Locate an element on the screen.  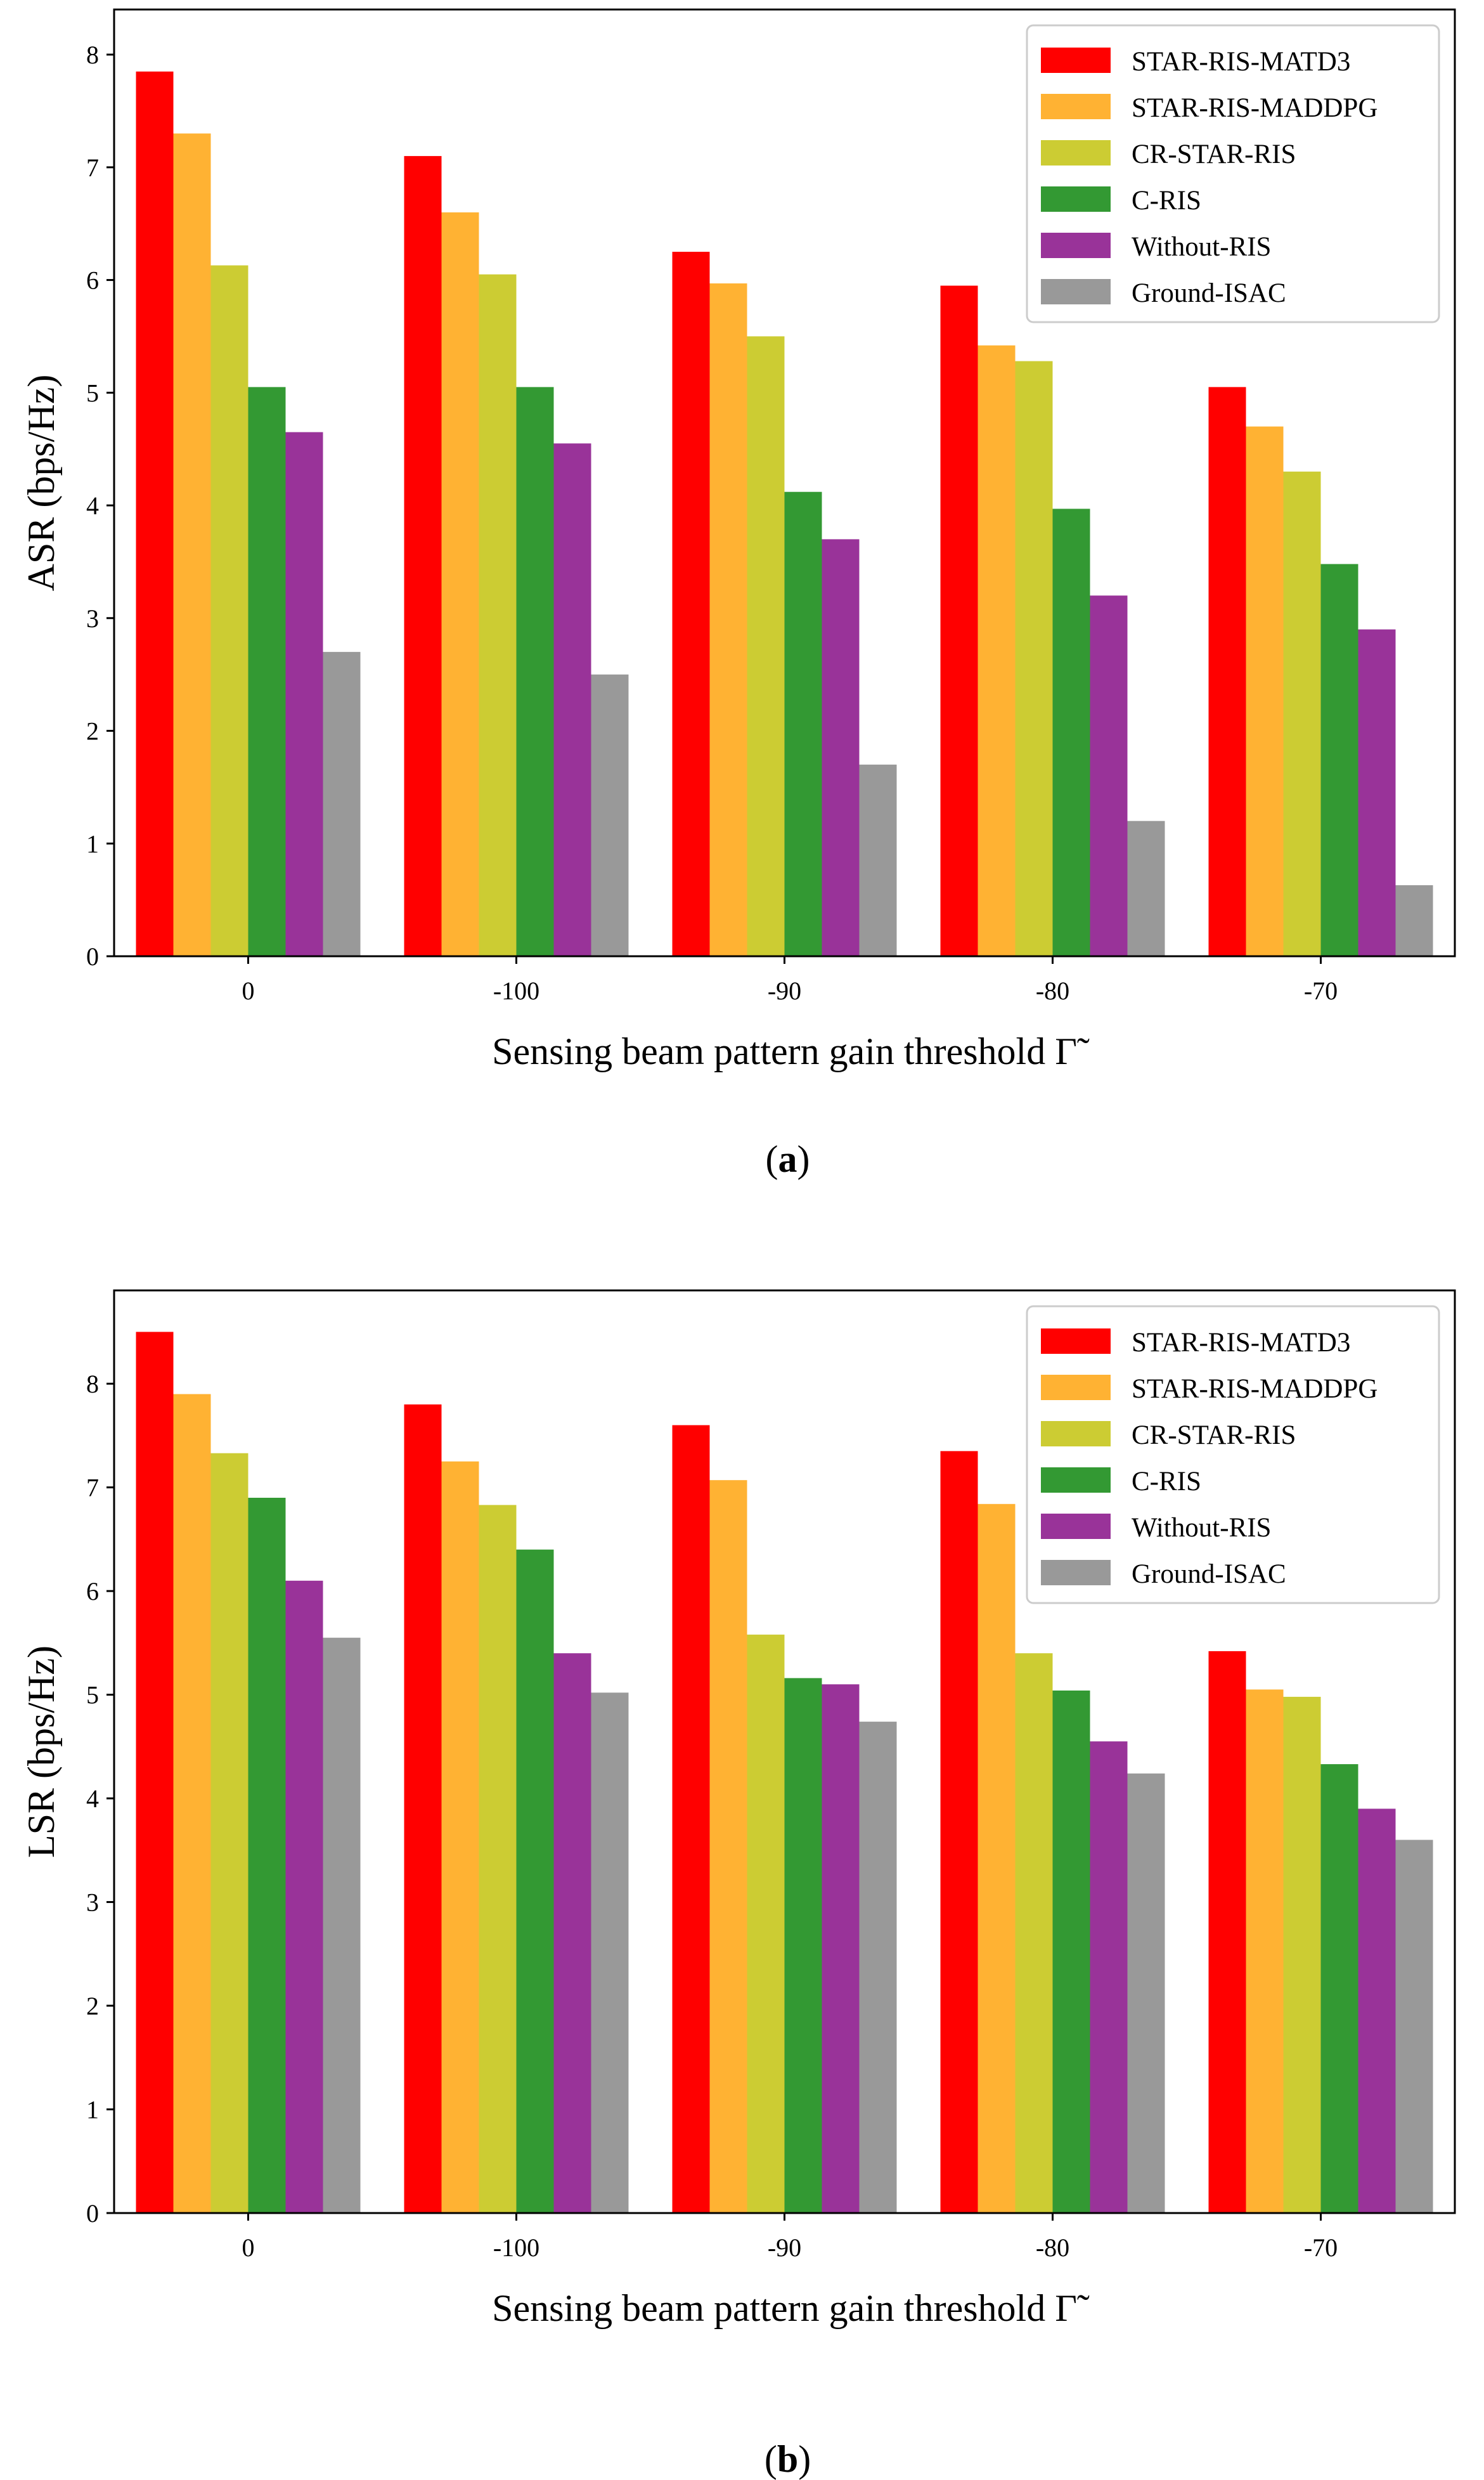
bar-without-ris-neg70 is located at coordinates (1377, 2010).